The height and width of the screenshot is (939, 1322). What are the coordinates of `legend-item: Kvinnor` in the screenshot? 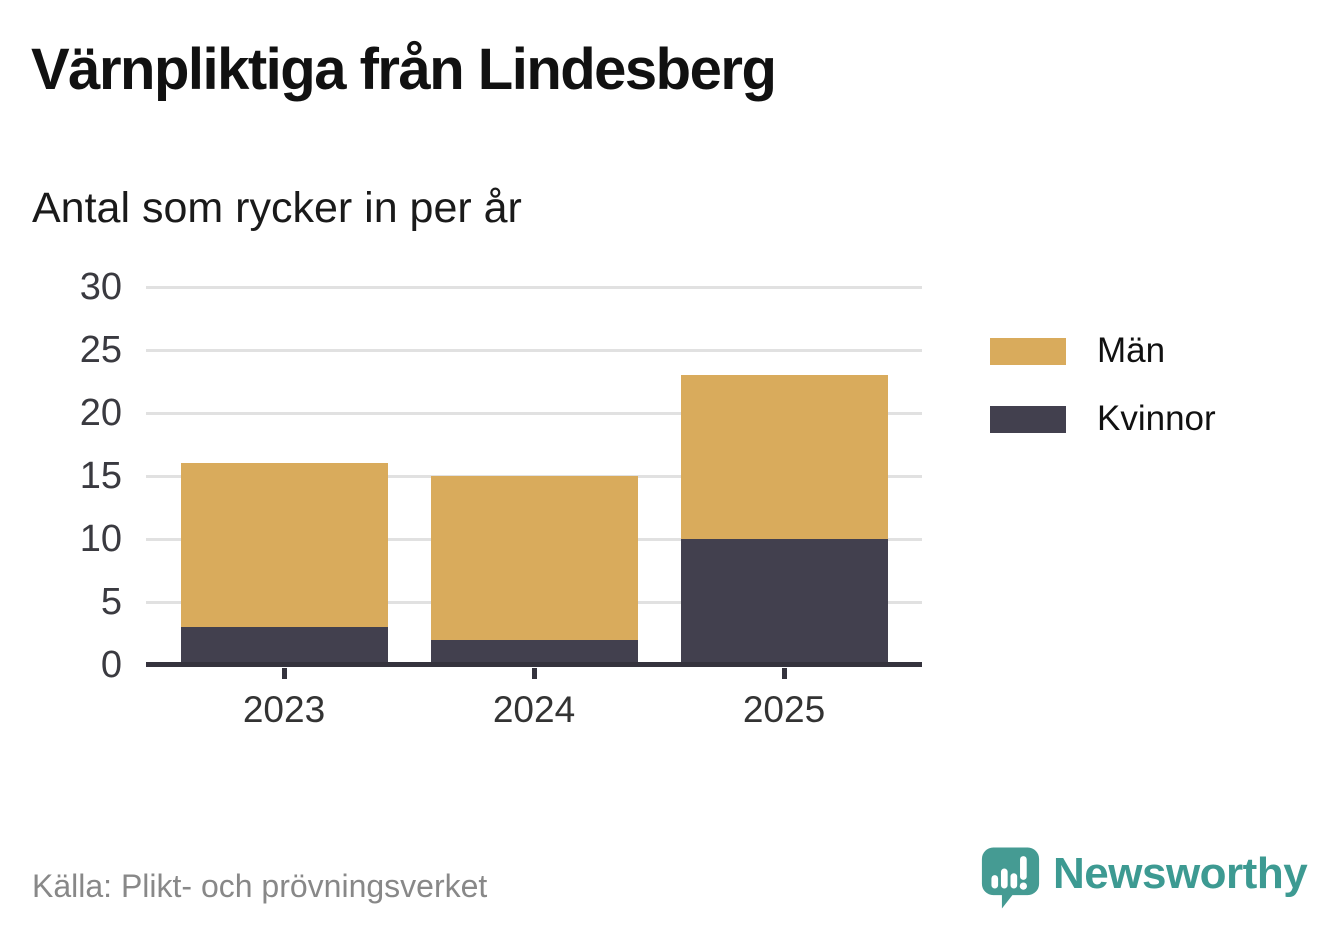 It's located at (1103, 419).